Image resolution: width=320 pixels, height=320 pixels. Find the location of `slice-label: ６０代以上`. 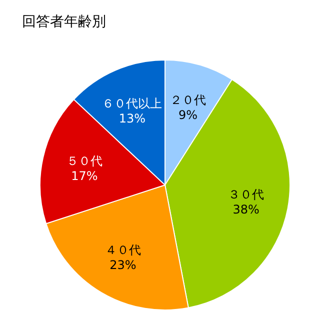

slice-label: ６０代以上 is located at coordinates (132, 103).